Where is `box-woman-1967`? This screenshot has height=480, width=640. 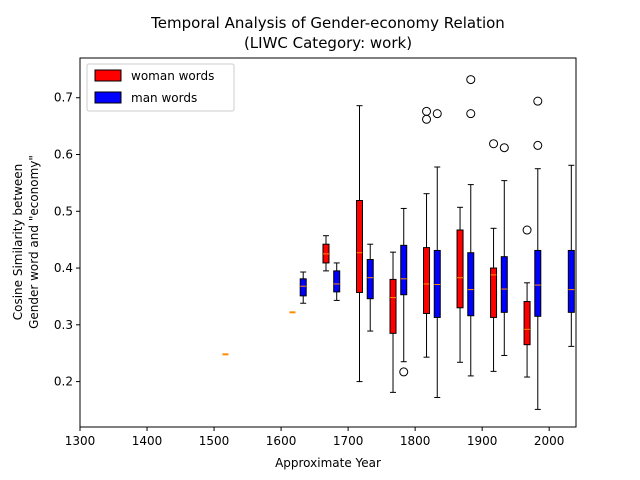
box-woman-1967 is located at coordinates (527, 301).